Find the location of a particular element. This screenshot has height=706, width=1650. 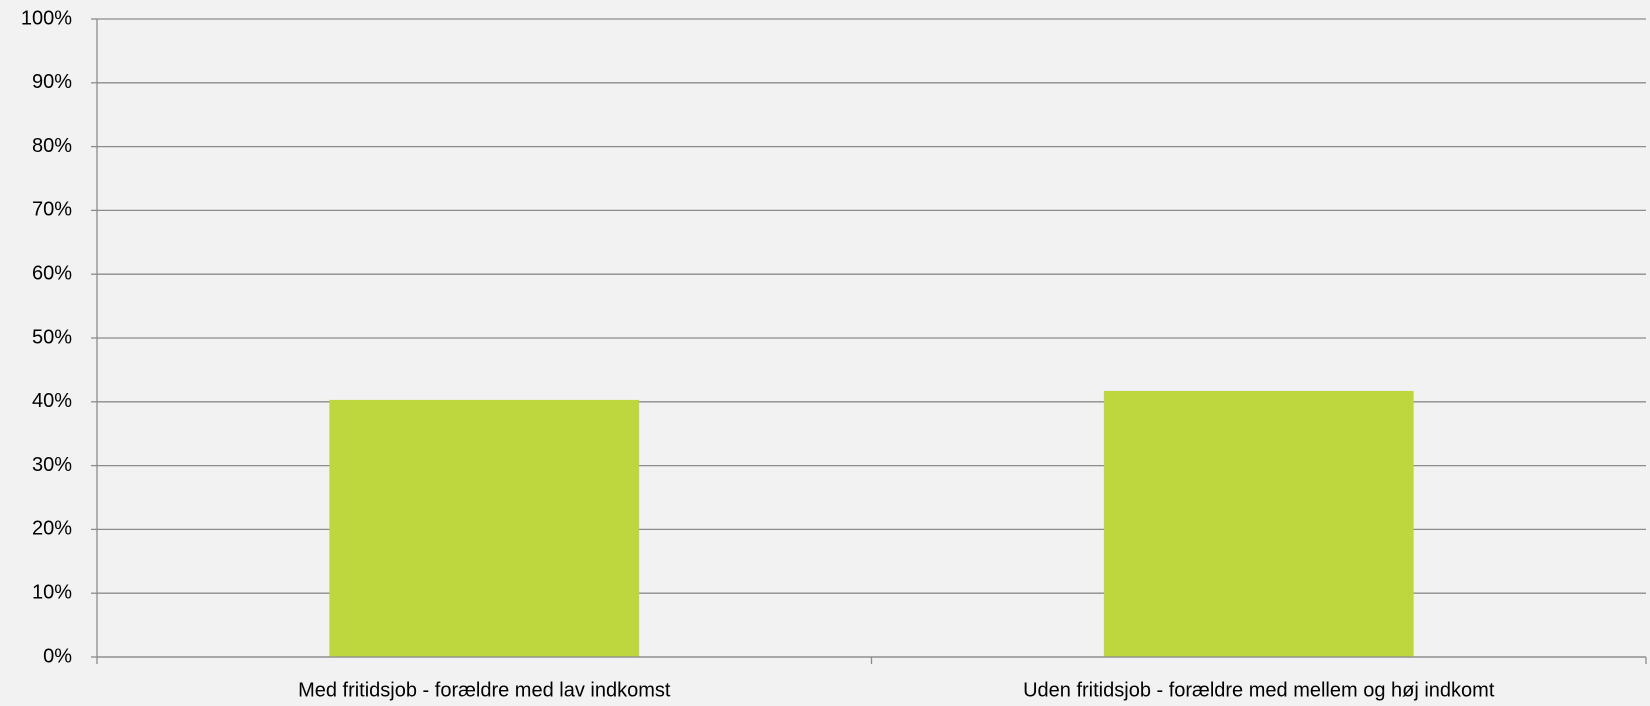

y-tick-label: 30% is located at coordinates (52, 465).